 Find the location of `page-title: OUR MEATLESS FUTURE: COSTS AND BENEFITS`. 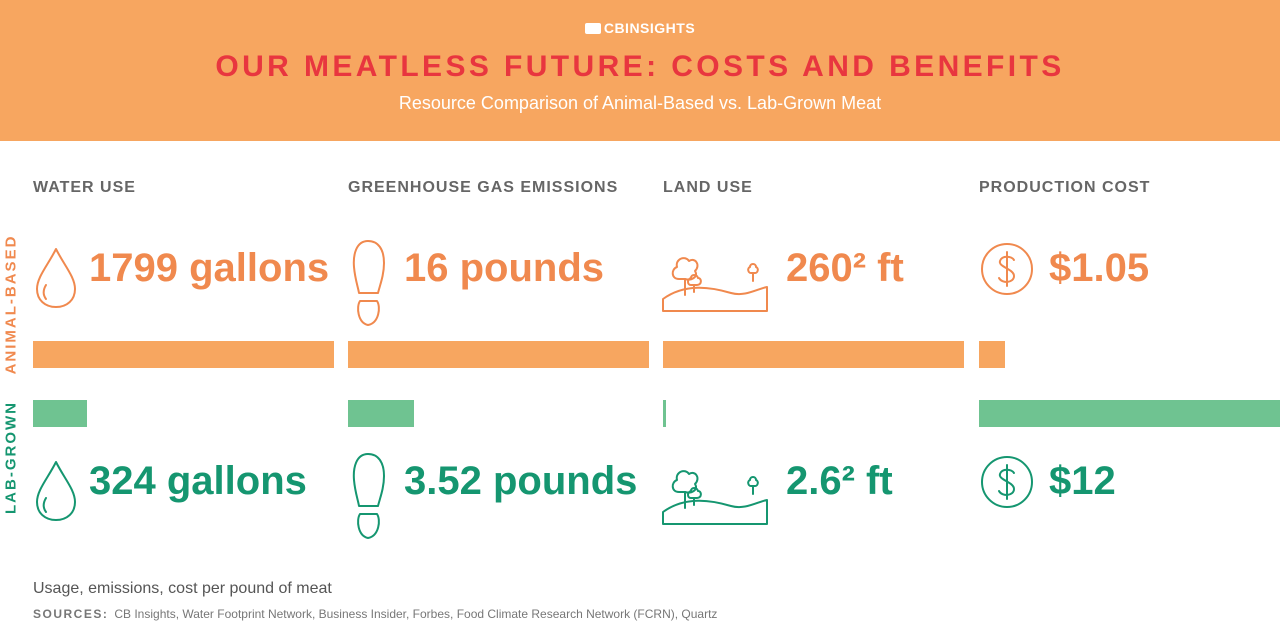

page-title: OUR MEATLESS FUTURE: COSTS AND BENEFITS is located at coordinates (640, 66).